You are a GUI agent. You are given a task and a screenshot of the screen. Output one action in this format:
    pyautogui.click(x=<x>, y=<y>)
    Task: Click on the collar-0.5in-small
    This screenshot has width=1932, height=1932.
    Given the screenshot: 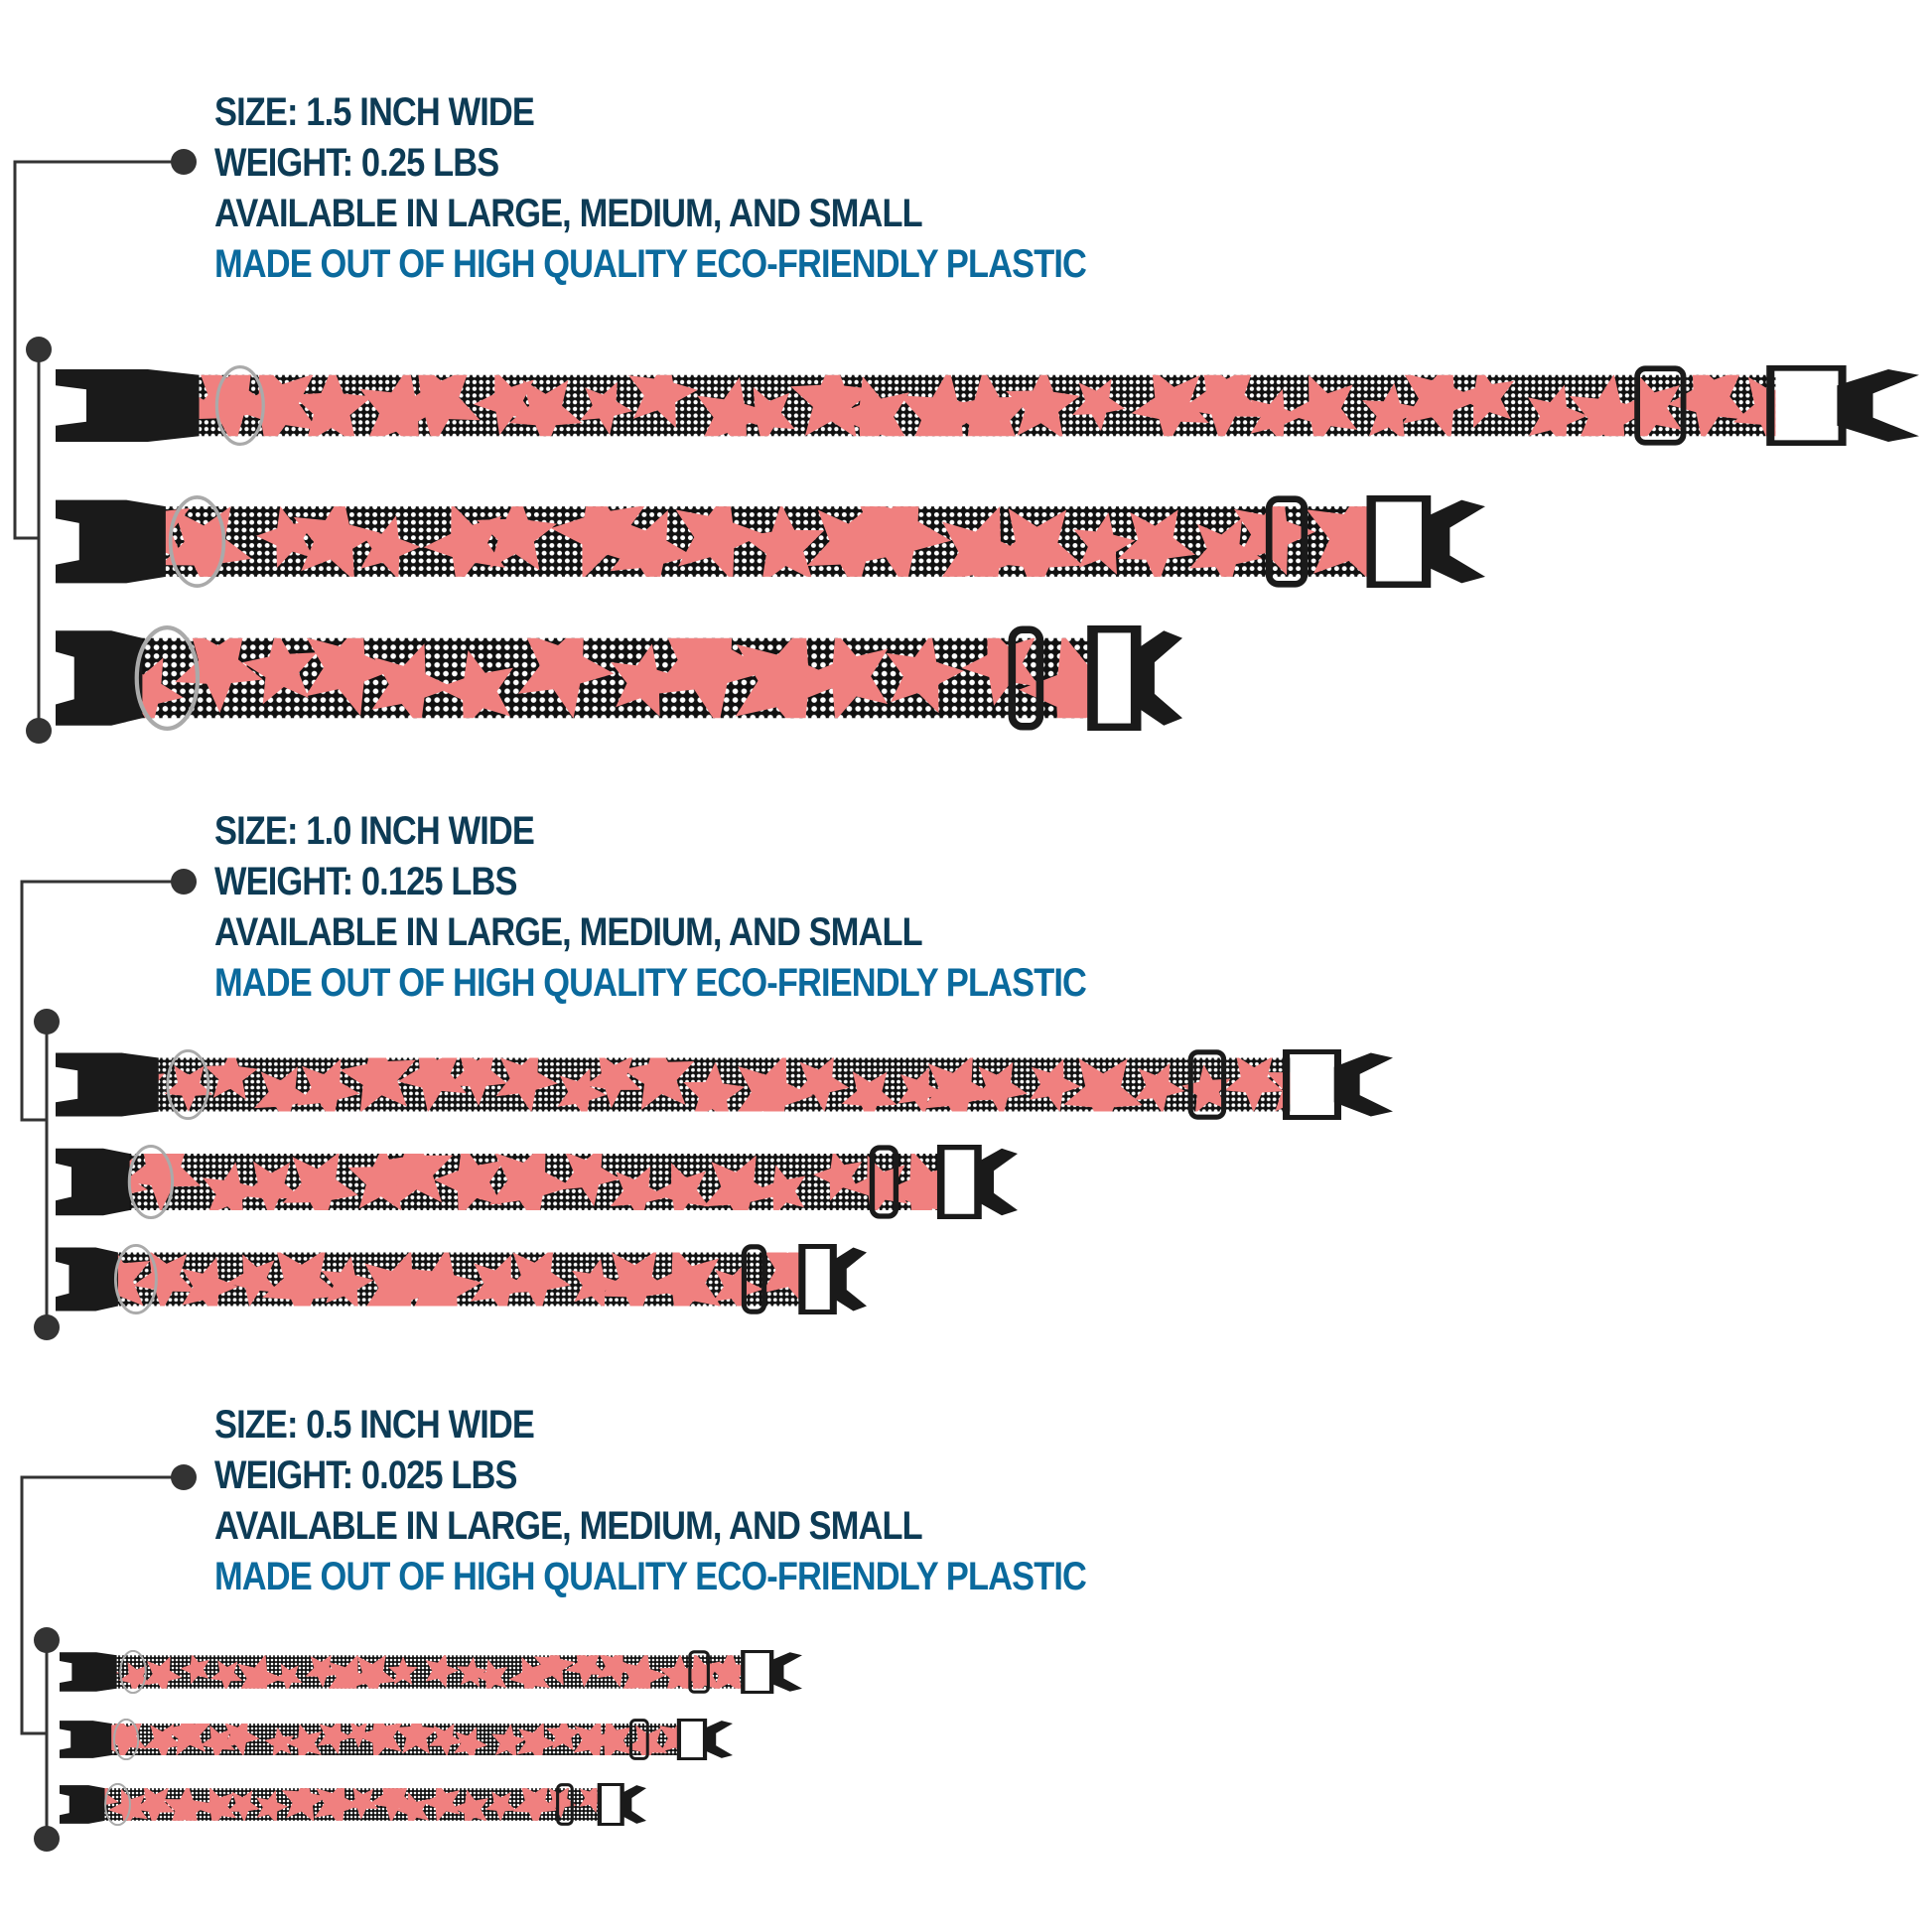 What is the action you would take?
    pyautogui.click(x=353, y=1804)
    